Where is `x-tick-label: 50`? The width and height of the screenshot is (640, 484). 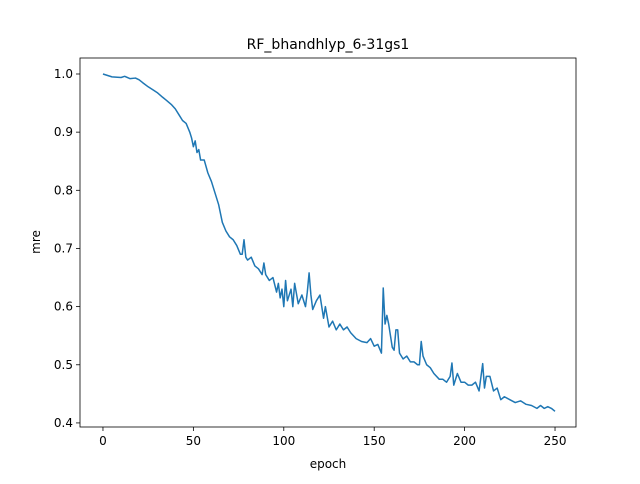 x-tick-label: 50 is located at coordinates (193, 441).